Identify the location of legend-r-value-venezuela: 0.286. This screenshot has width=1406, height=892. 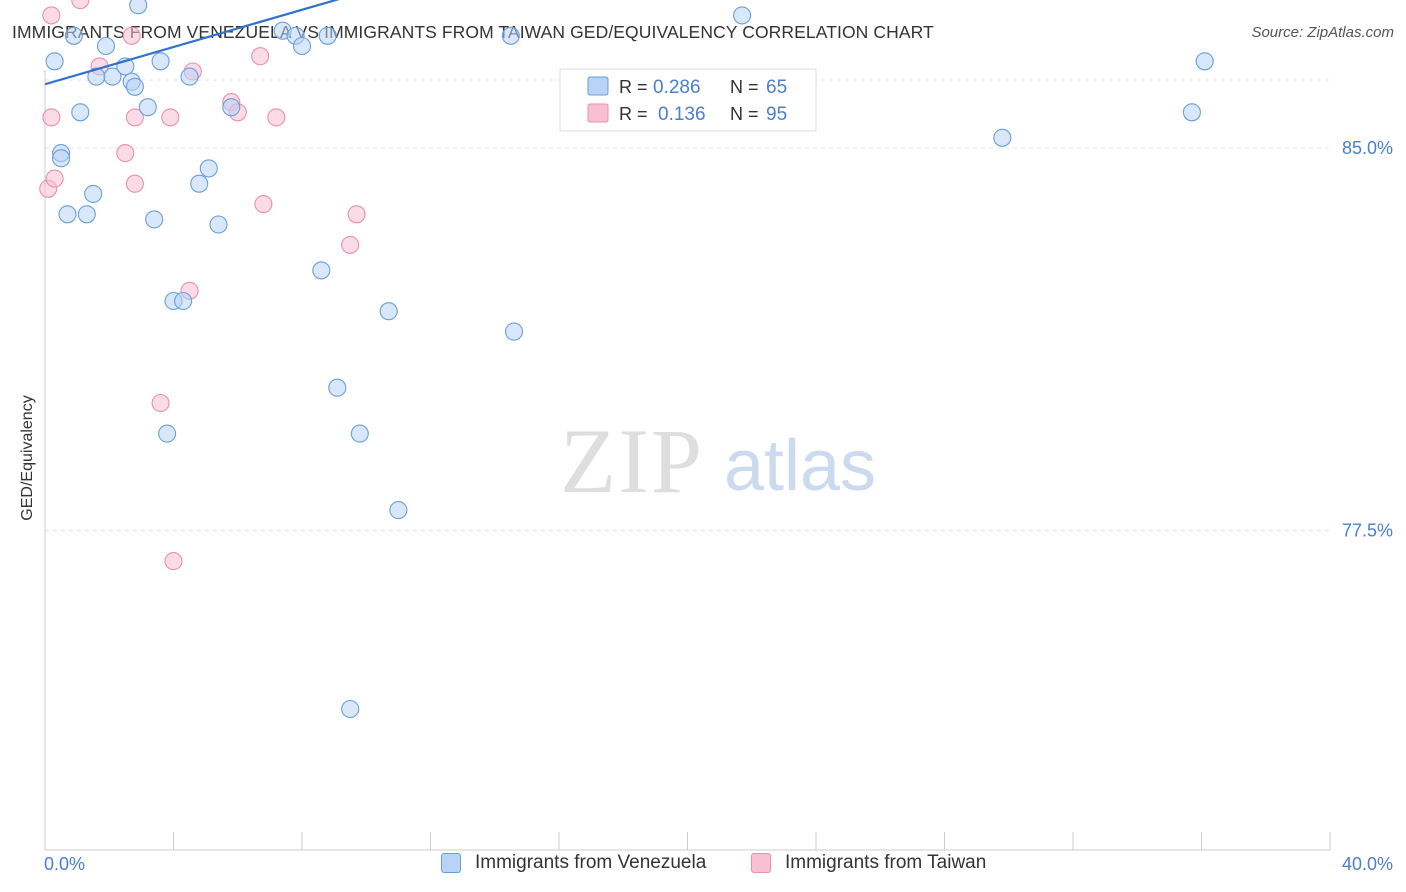
(677, 87).